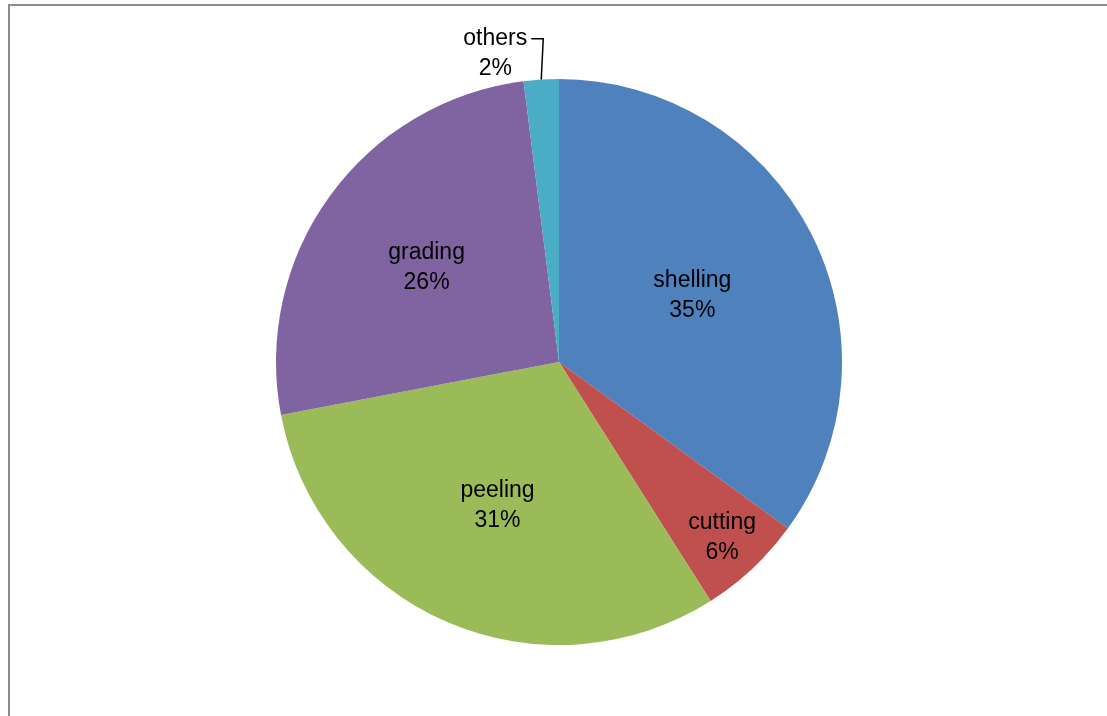  Describe the element at coordinates (495, 66) in the screenshot. I see `data-label: 2%` at that location.